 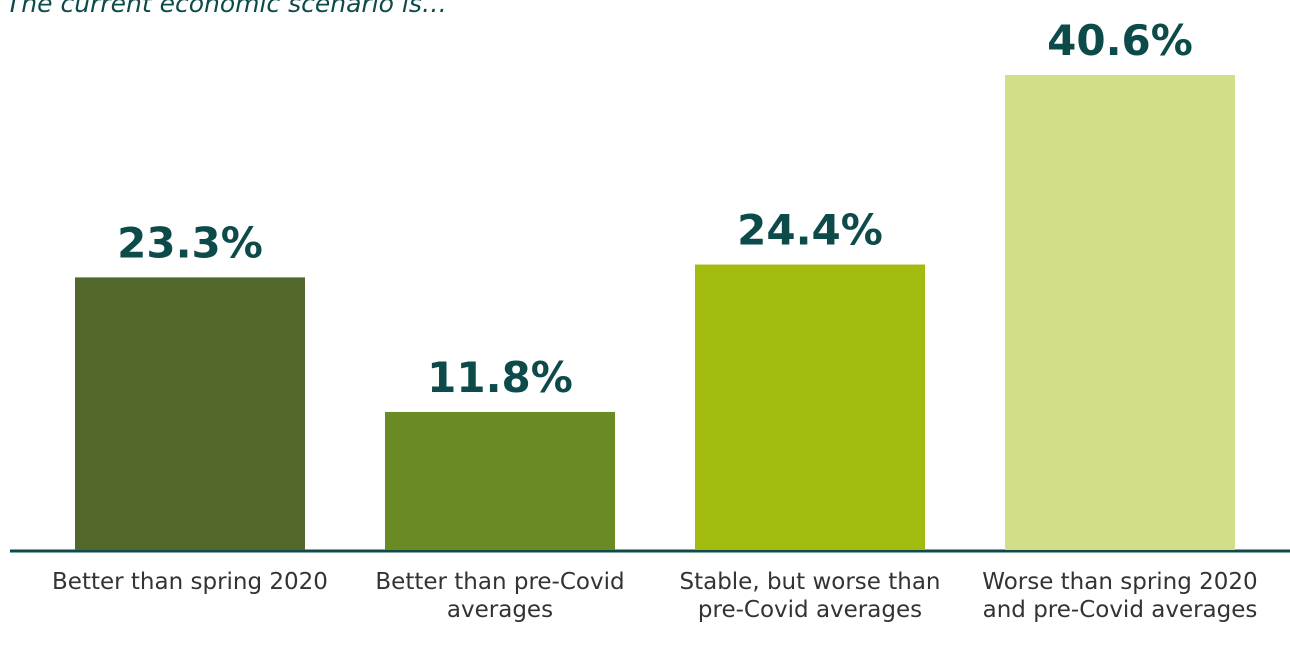 What do you see at coordinates (500, 377) in the screenshot?
I see `value-label: 11.8%` at bounding box center [500, 377].